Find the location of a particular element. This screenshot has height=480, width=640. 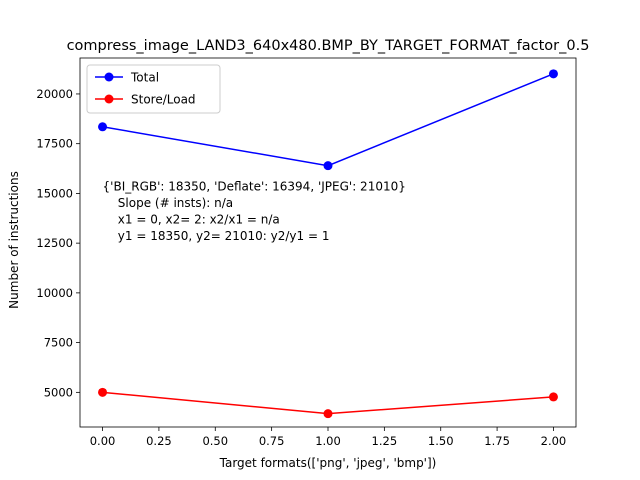

y-tick-label: 15000 is located at coordinates (54, 193).